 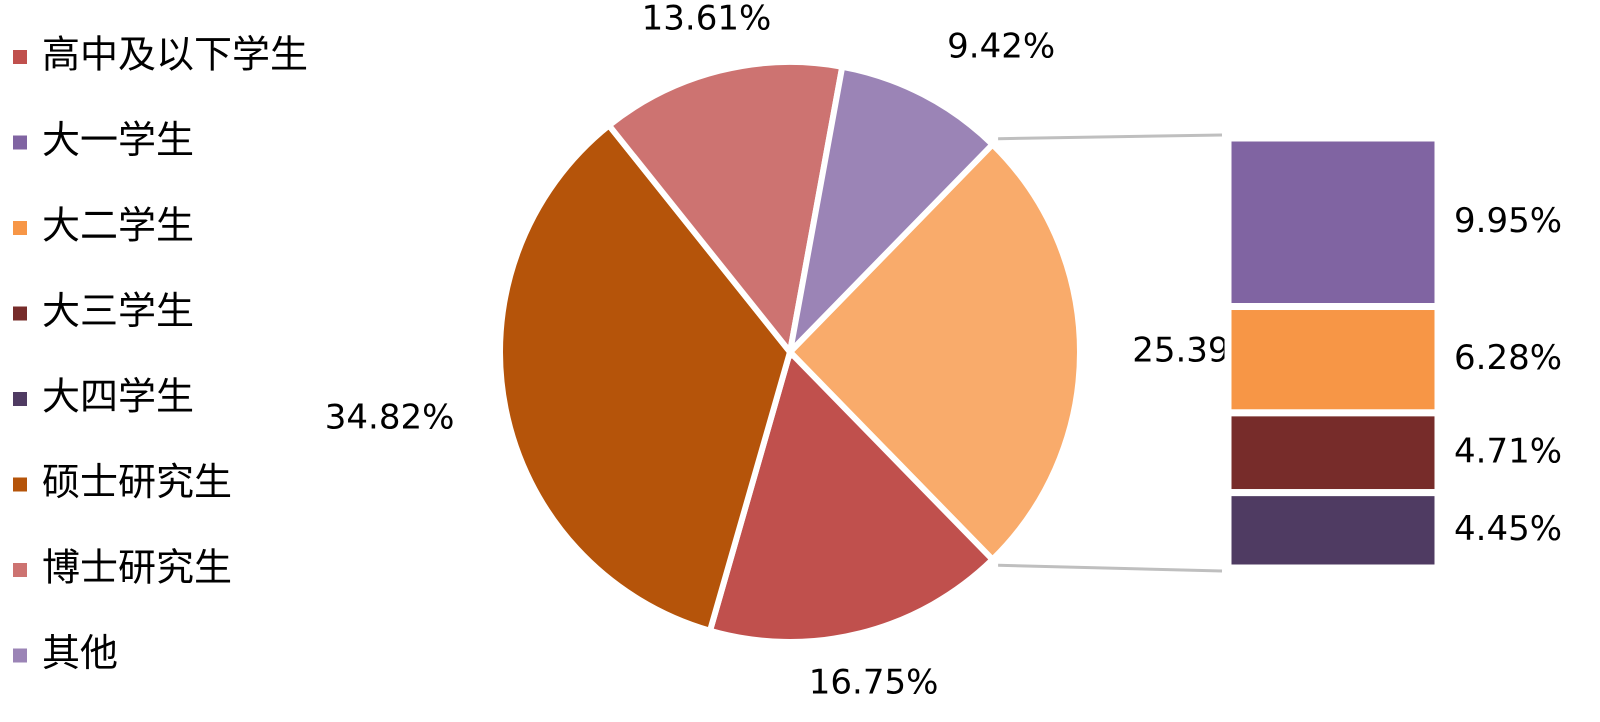 I want to click on legend-label: 博士研究生, so click(x=137, y=568).